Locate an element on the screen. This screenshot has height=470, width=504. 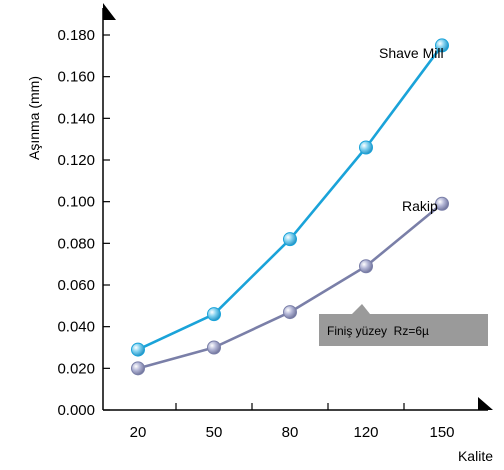
y-tick-label: 0.140 is located at coordinates (76, 118).